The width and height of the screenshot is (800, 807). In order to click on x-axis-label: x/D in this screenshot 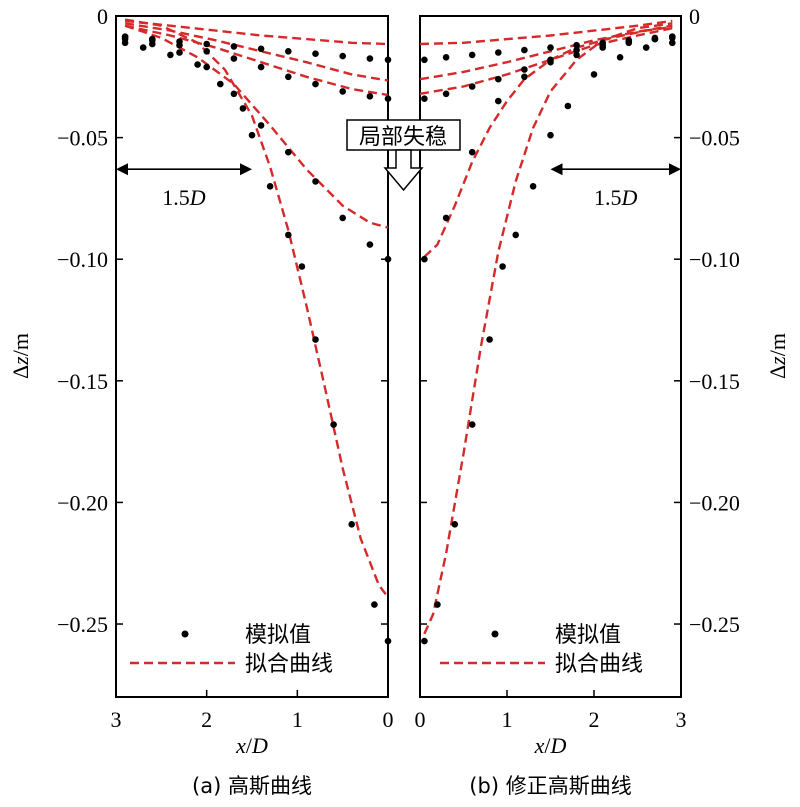, I will do `click(550, 745)`.